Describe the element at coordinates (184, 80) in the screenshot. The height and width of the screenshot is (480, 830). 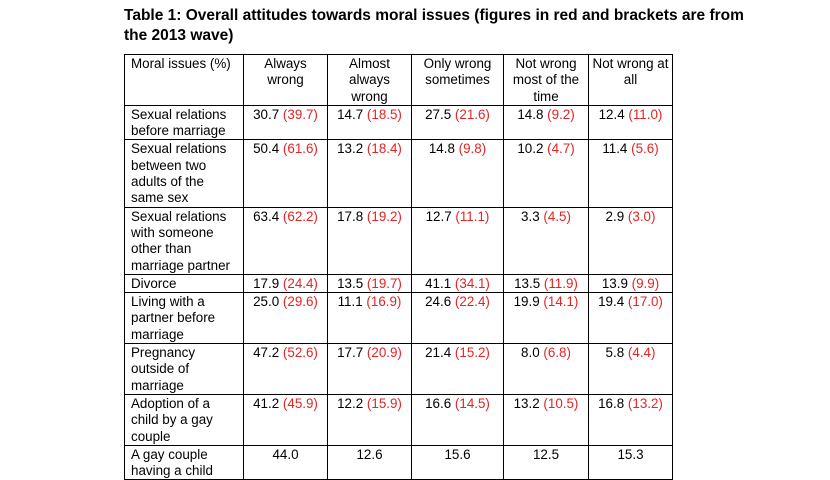
I see `header-moral-issues: Moral issues (%)` at that location.